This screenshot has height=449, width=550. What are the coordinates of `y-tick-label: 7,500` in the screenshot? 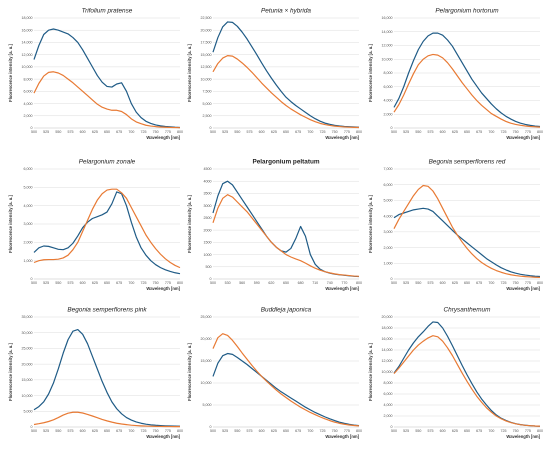 It's located at (207, 92).